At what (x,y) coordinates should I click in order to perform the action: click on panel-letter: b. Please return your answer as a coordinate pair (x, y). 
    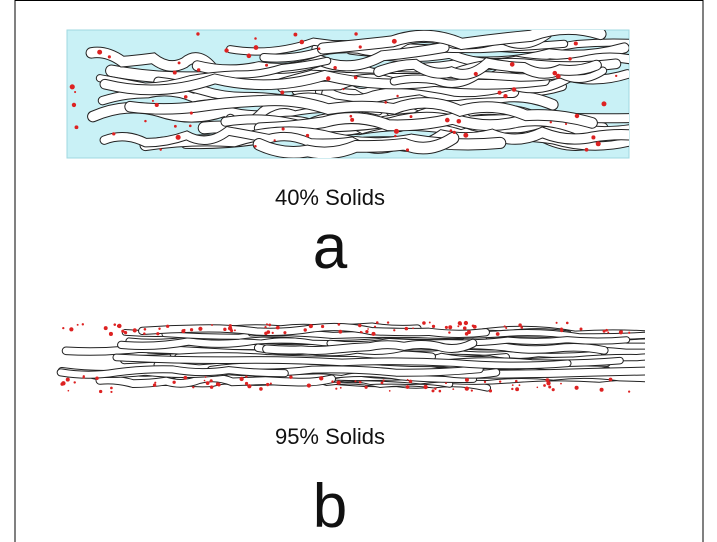
    Looking at the image, I should click on (330, 506).